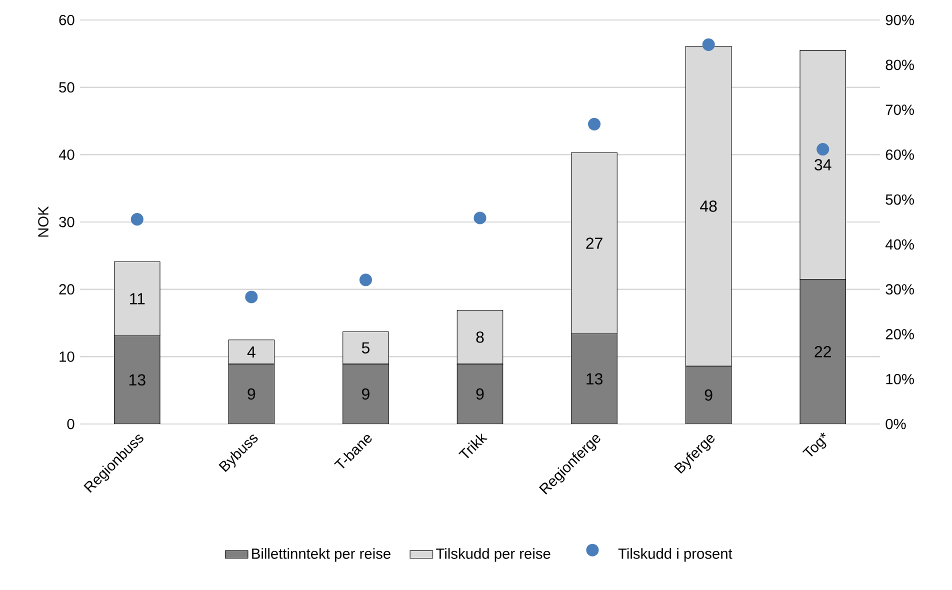 This screenshot has width=952, height=590. What do you see at coordinates (899, 244) in the screenshot?
I see `y2-tick-label: 40%` at bounding box center [899, 244].